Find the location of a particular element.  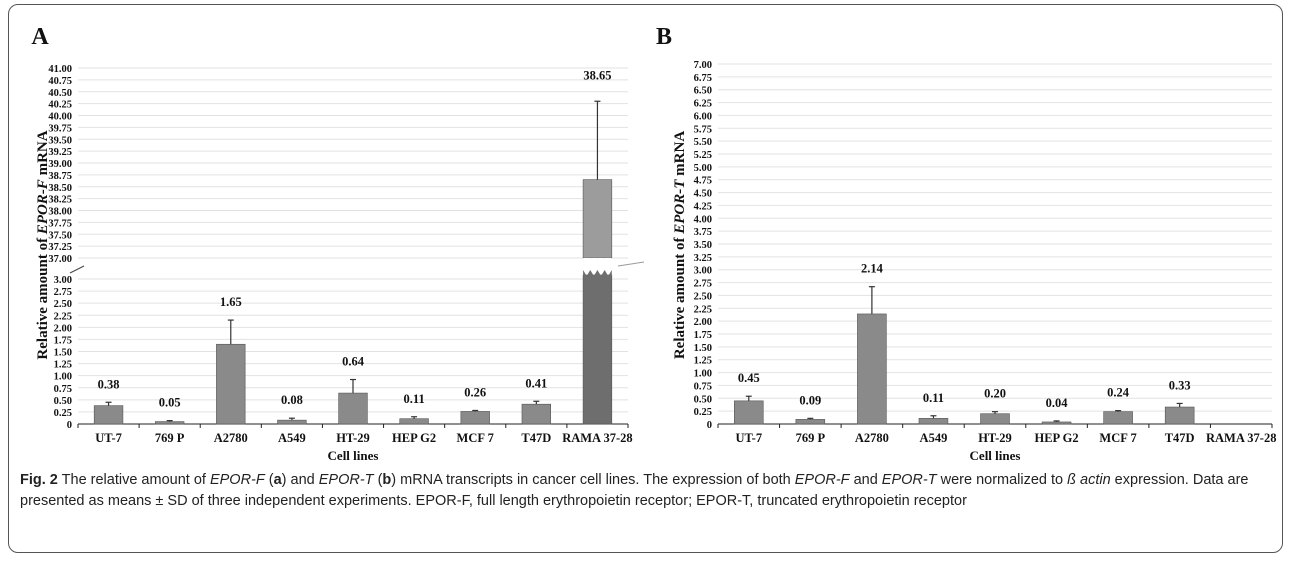

y-tick-label: 5.75 is located at coordinates (703, 129).